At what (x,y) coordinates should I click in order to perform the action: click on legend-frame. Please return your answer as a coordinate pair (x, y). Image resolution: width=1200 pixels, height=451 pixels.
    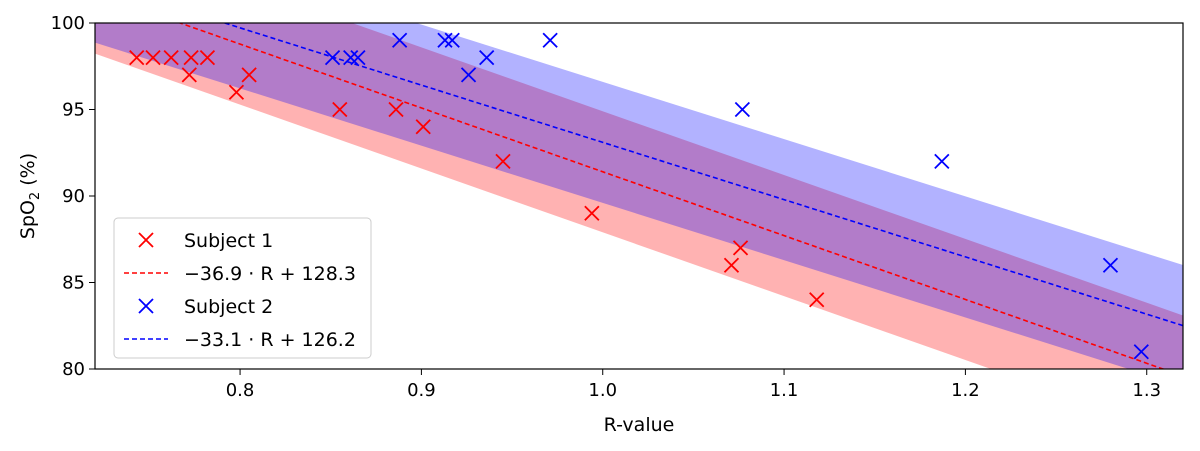
    Looking at the image, I should click on (242, 288).